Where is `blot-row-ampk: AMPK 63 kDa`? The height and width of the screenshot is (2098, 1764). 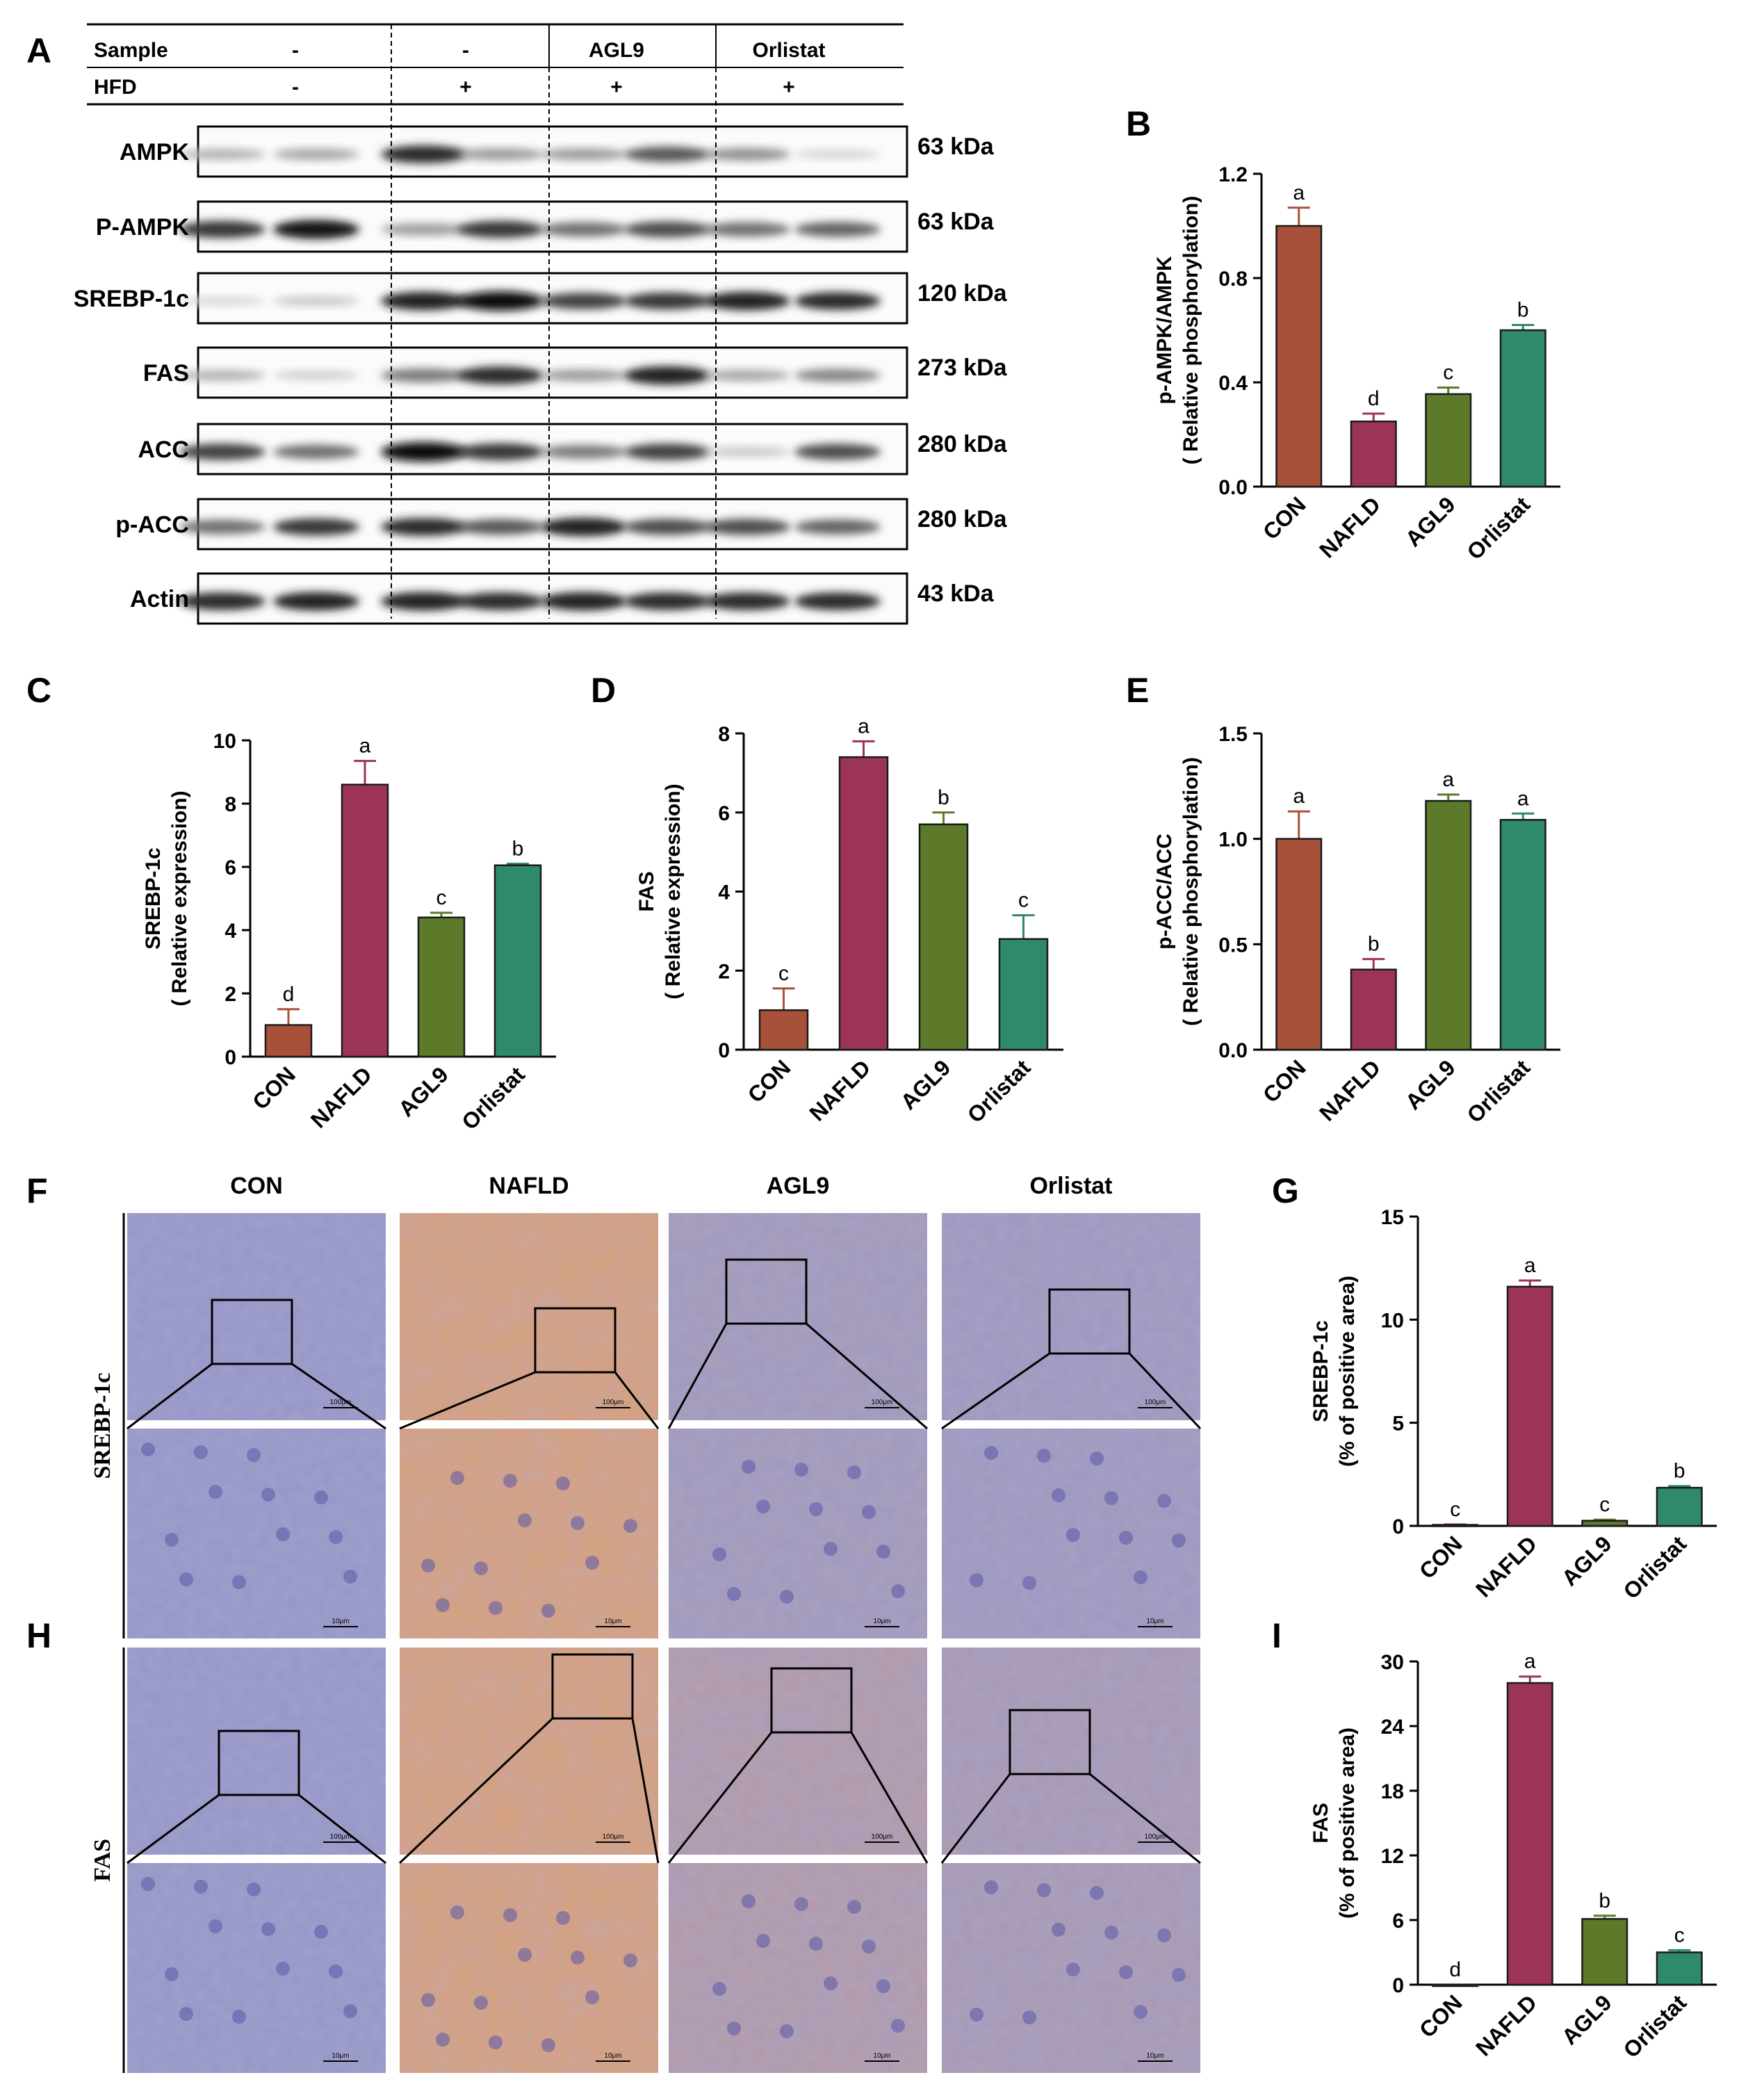 blot-row-ampk: AMPK 63 kDa is located at coordinates (557, 151).